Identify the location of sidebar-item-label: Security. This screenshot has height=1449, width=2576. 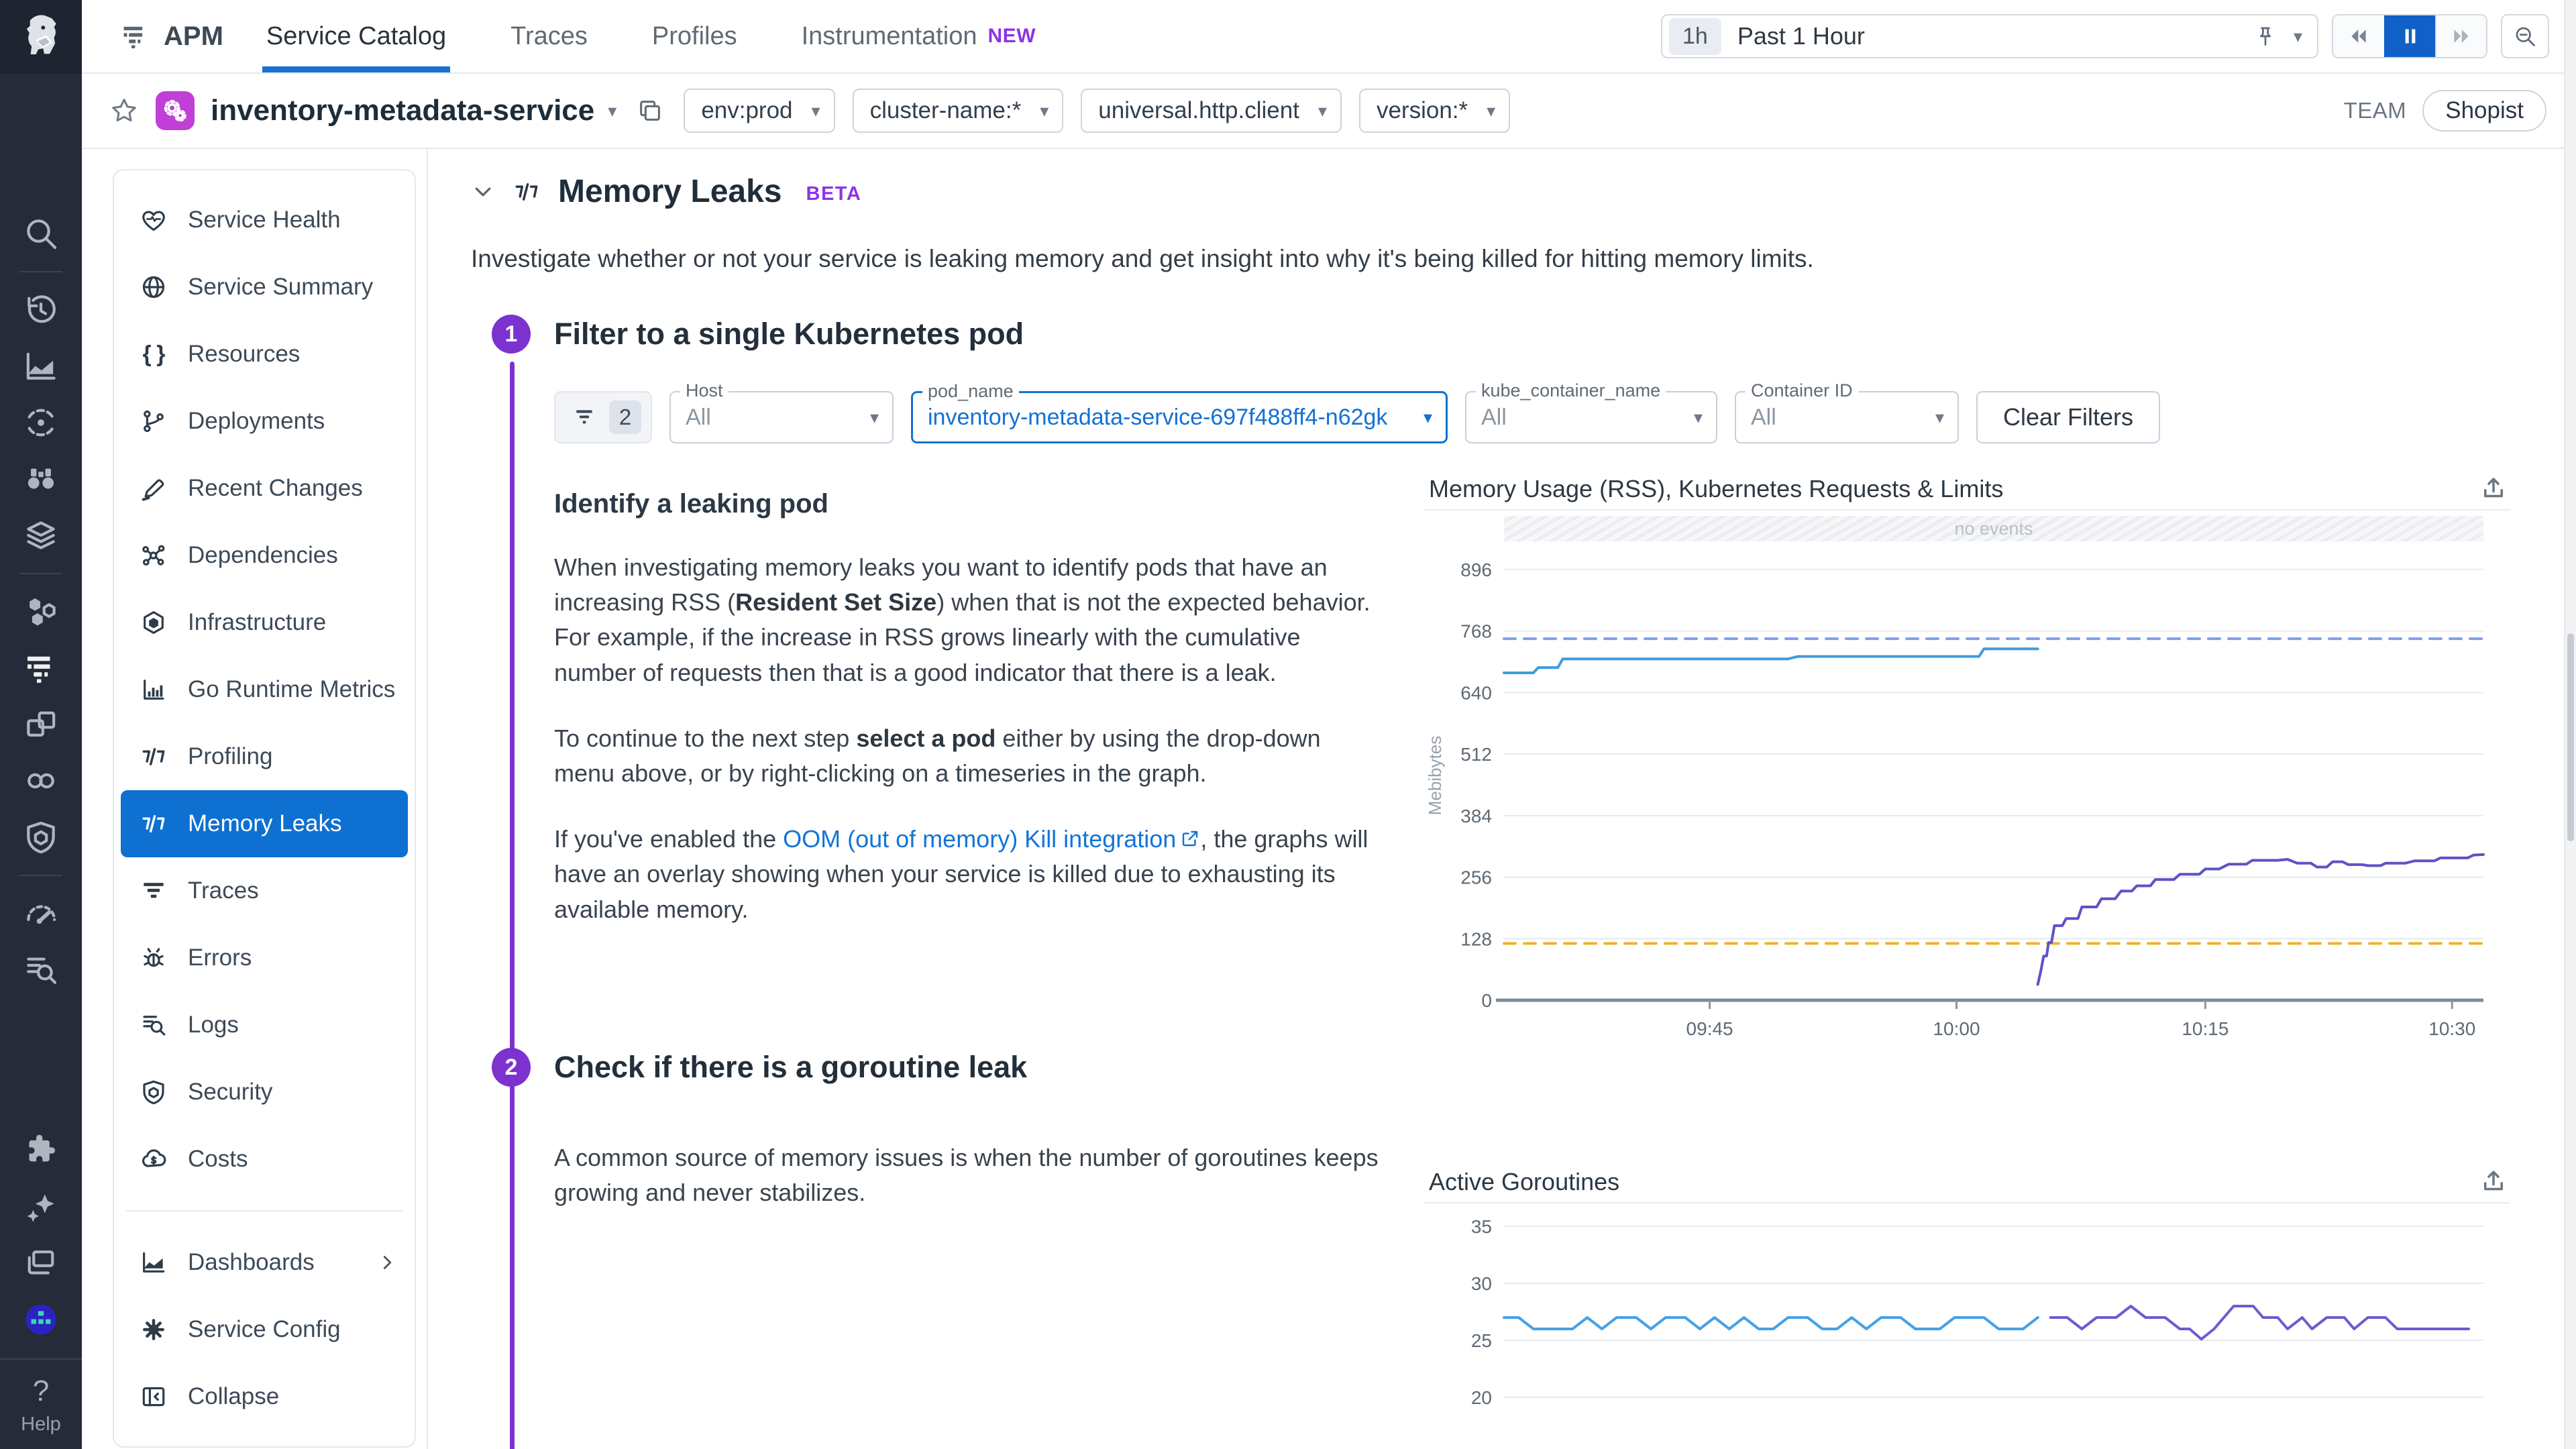
(230, 1092).